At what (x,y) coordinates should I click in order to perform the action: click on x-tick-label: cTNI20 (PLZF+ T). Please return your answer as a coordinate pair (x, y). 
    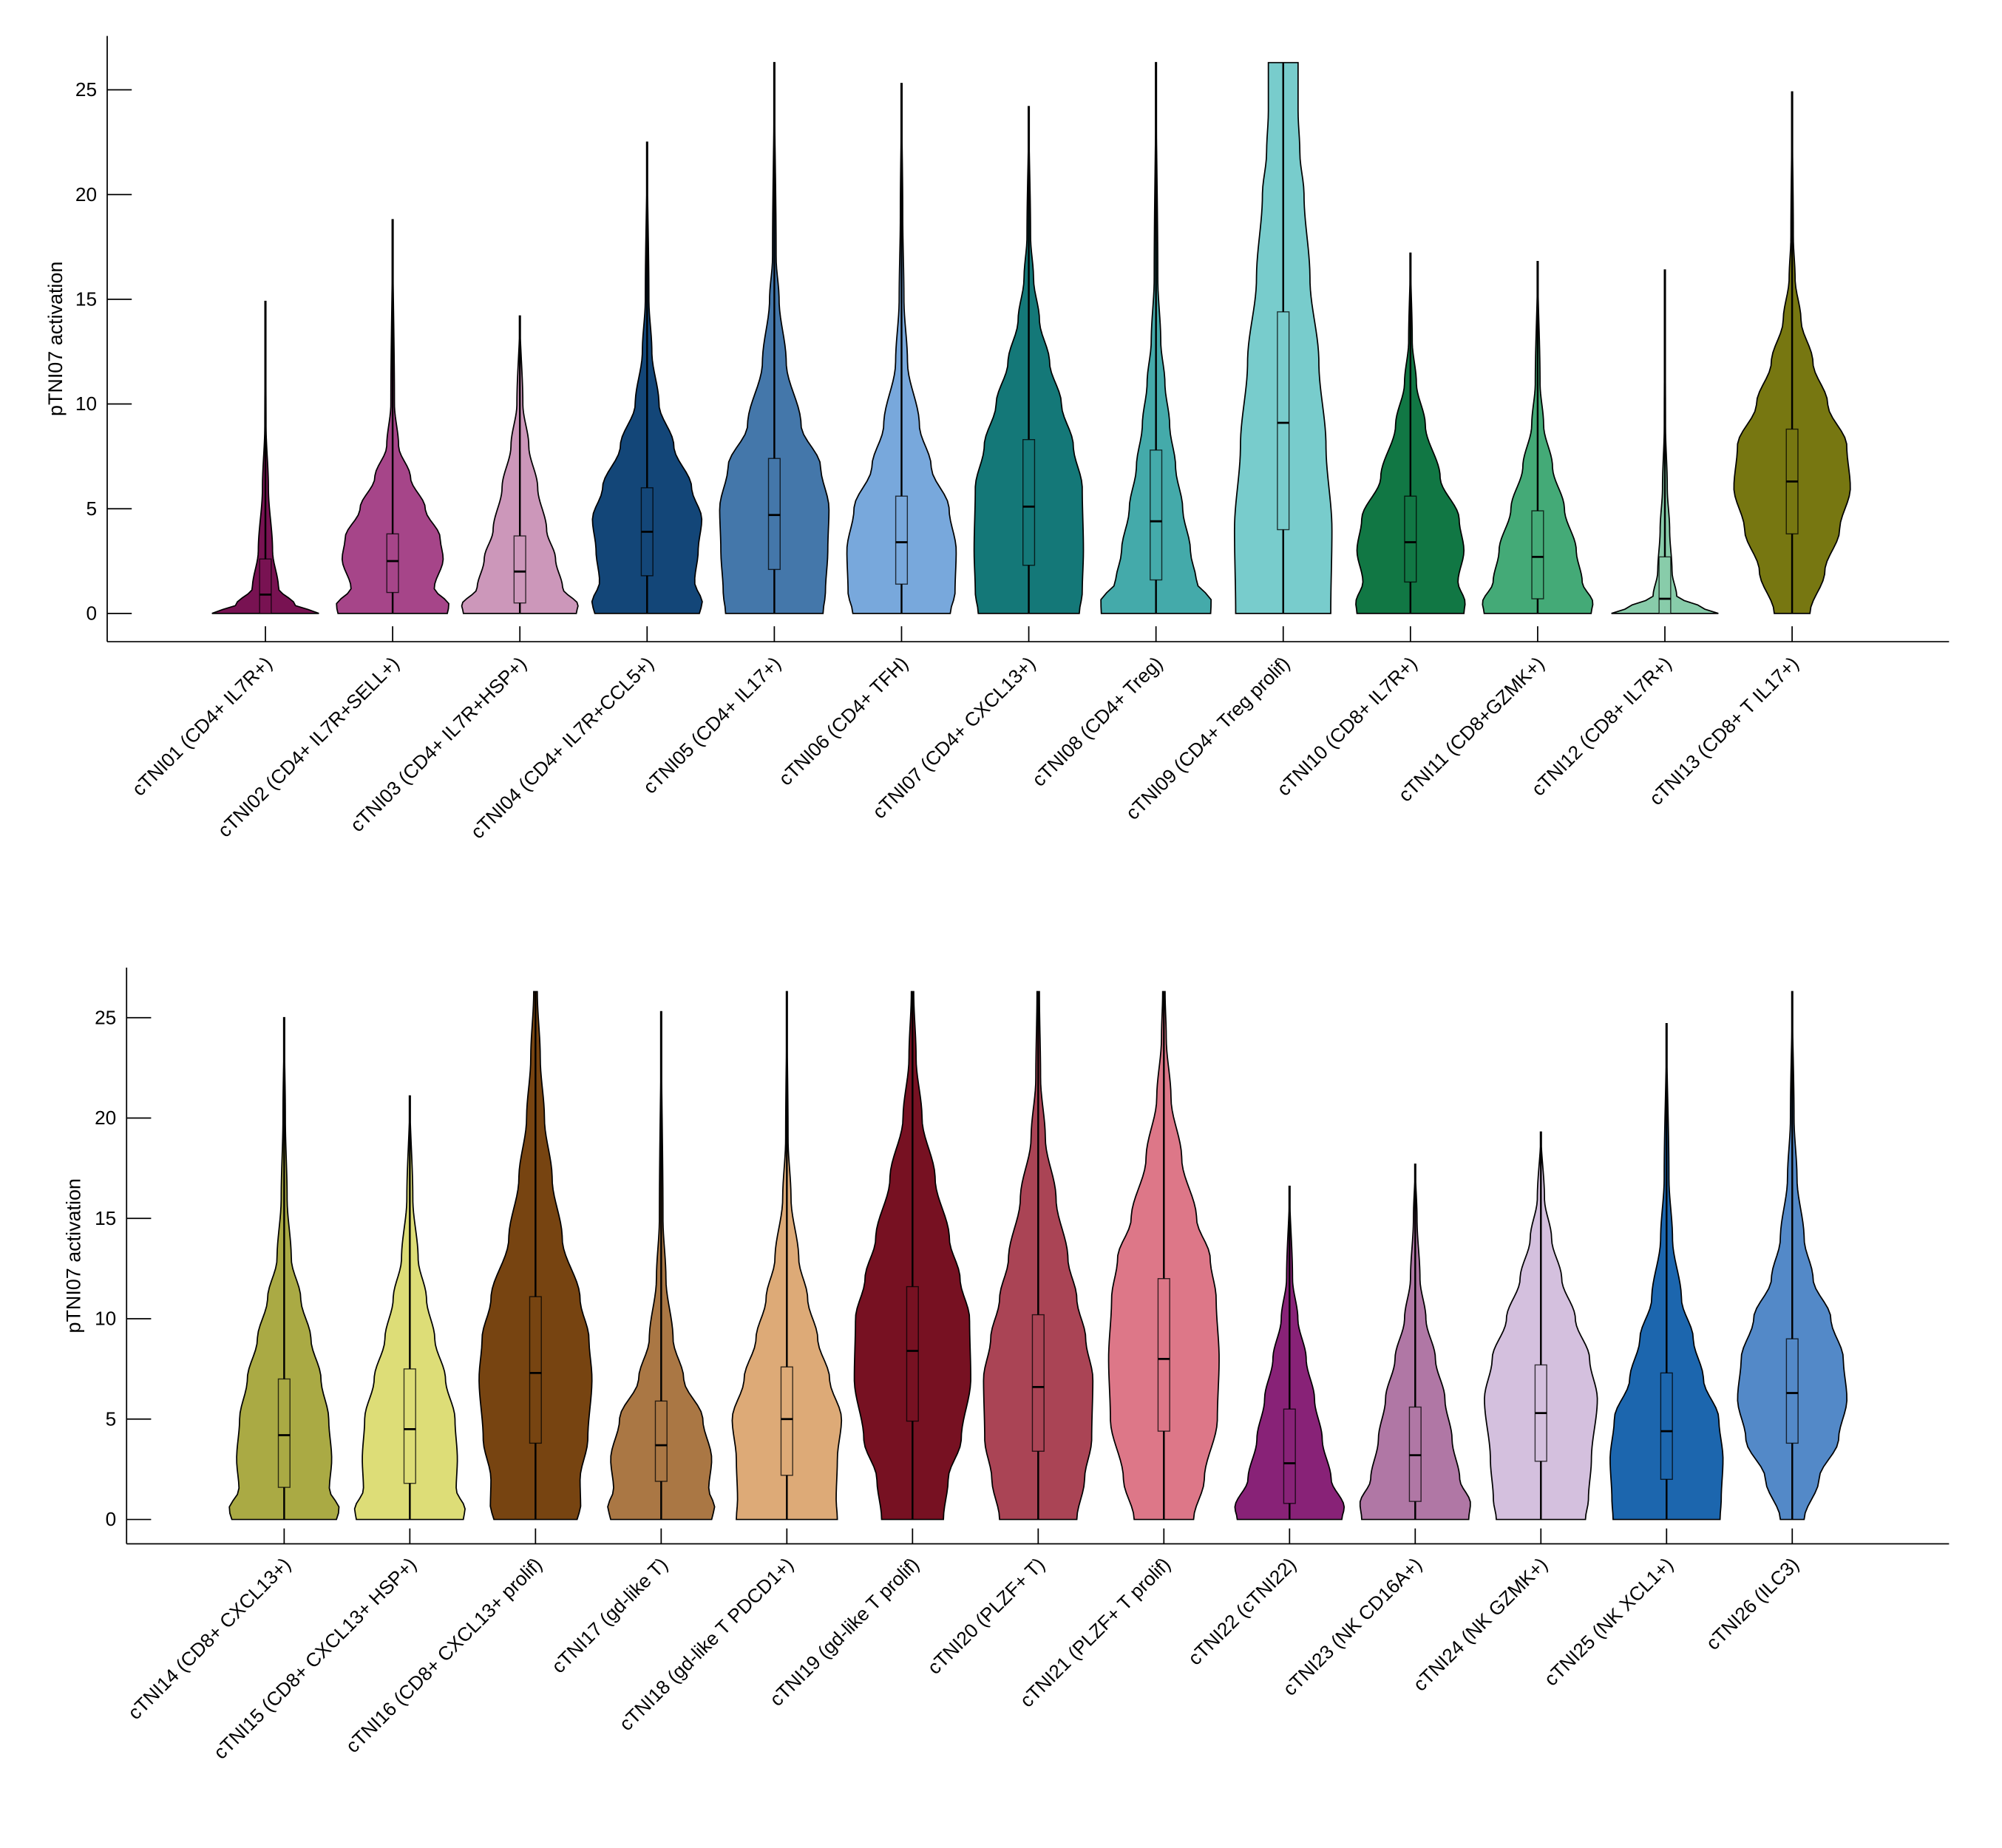
    Looking at the image, I should click on (986, 1616).